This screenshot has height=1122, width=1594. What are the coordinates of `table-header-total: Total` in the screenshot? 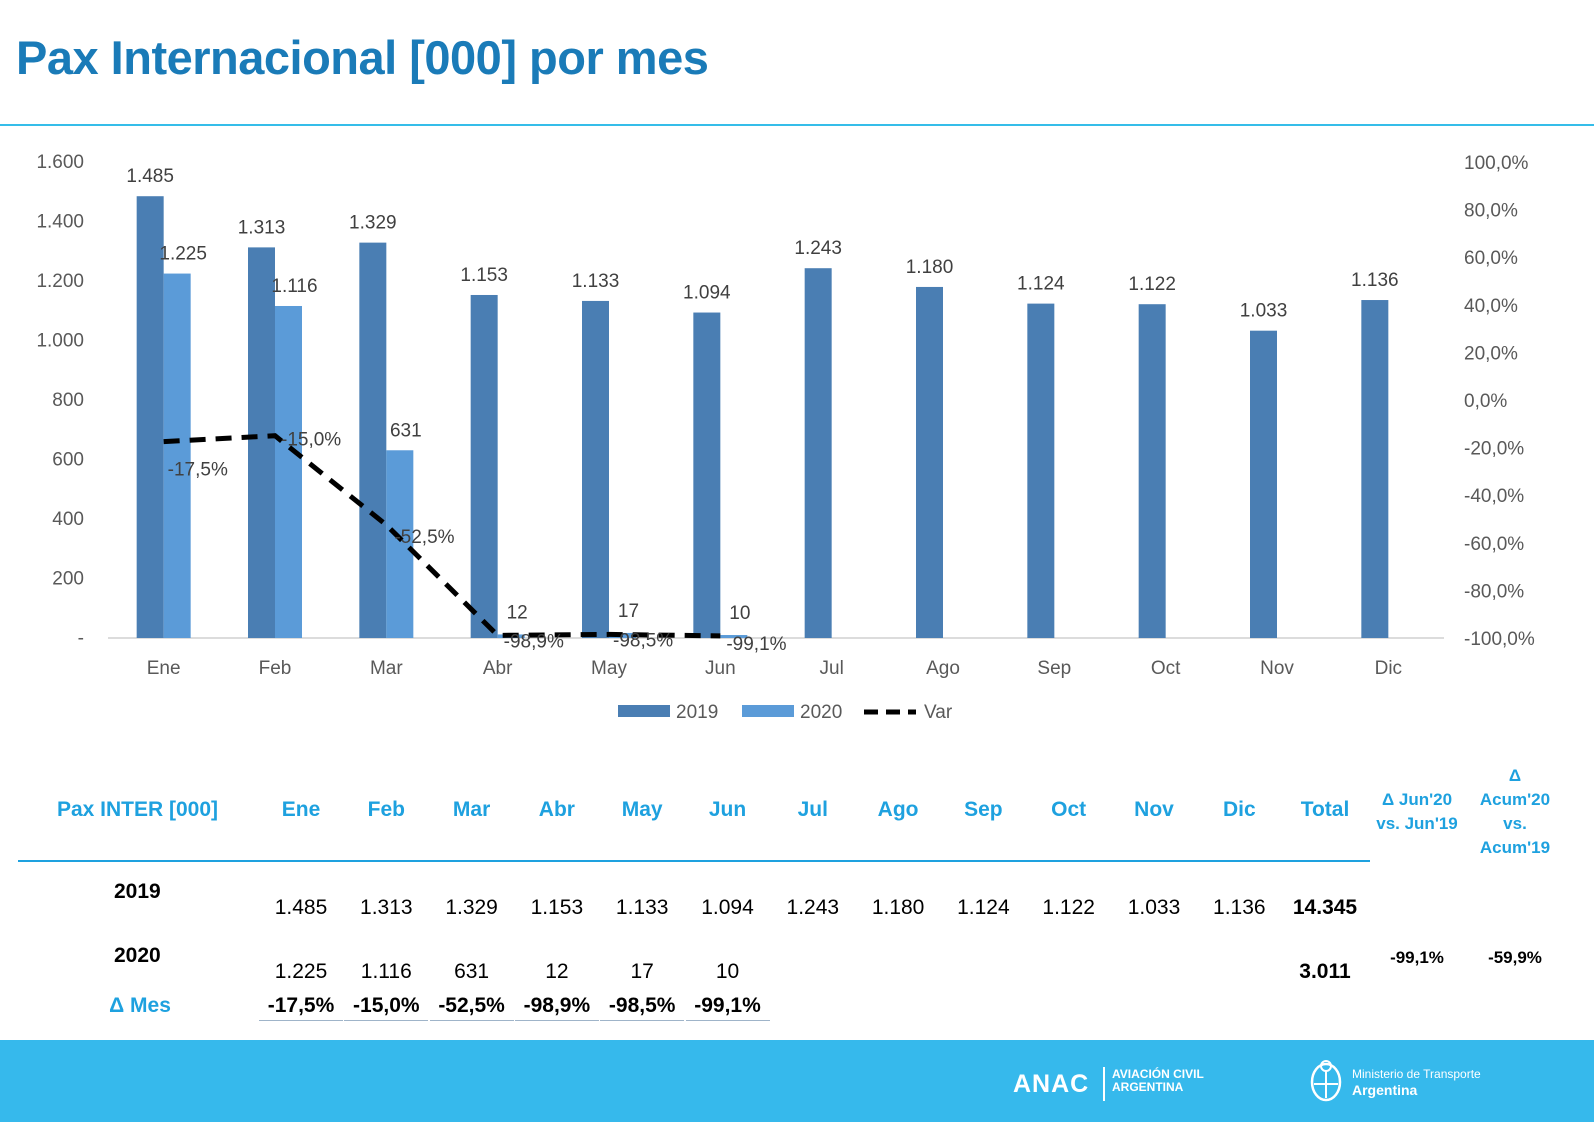 It's located at (1325, 809).